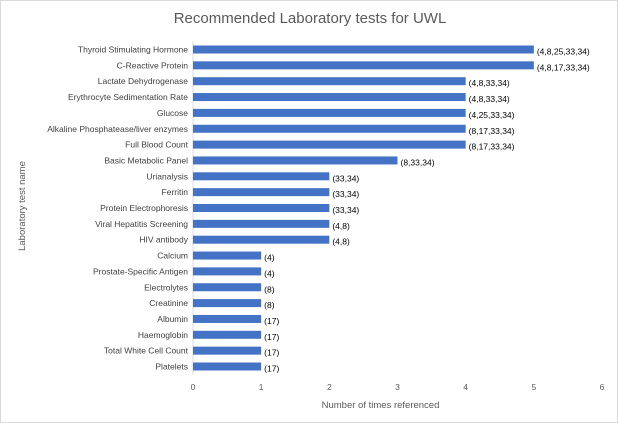 This screenshot has width=618, height=424. I want to click on x-tick-label: 3, so click(397, 387).